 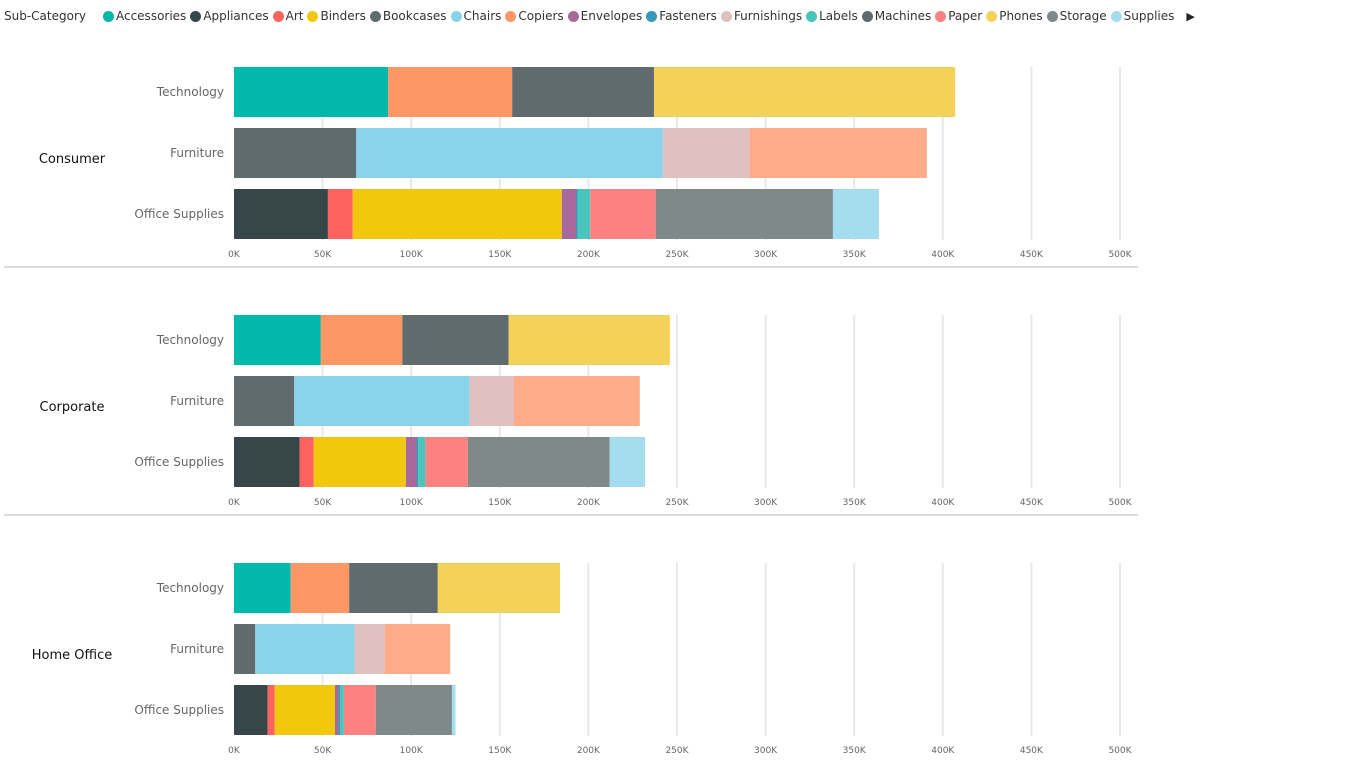 What do you see at coordinates (1083, 16) in the screenshot?
I see `legend-label: Storage` at bounding box center [1083, 16].